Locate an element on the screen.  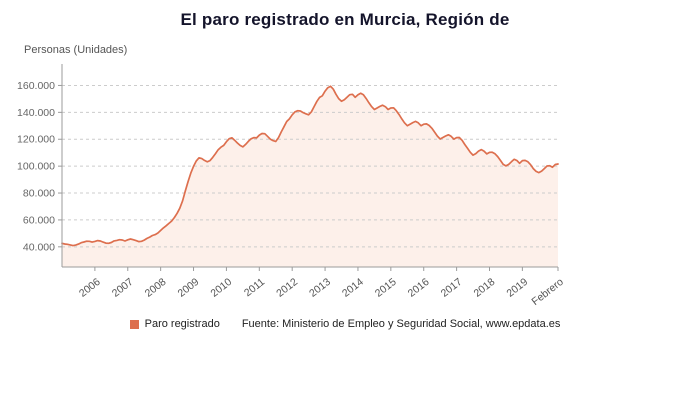
svg-text: 2018 is located at coordinates (485, 288).